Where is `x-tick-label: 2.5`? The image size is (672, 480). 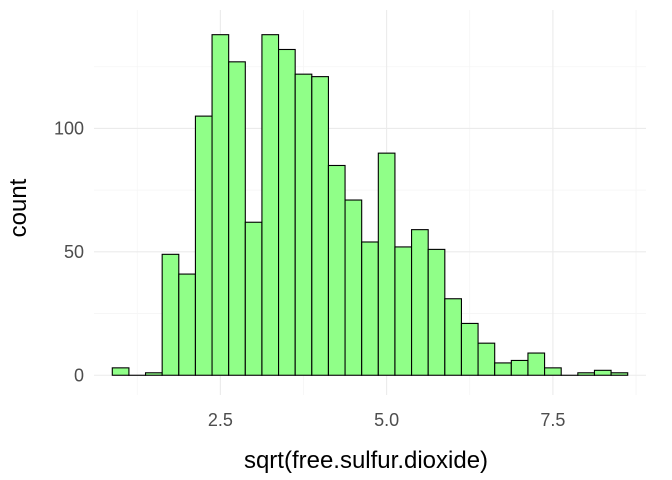
x-tick-label: 2.5 is located at coordinates (220, 420).